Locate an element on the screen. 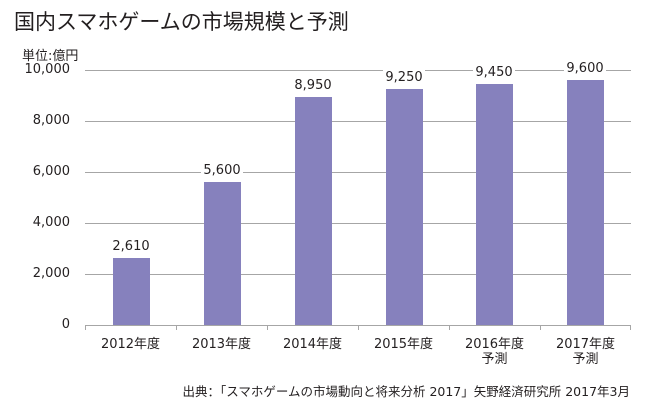 This screenshot has height=409, width=650. y-tick-label: 2,000 is located at coordinates (51, 273).